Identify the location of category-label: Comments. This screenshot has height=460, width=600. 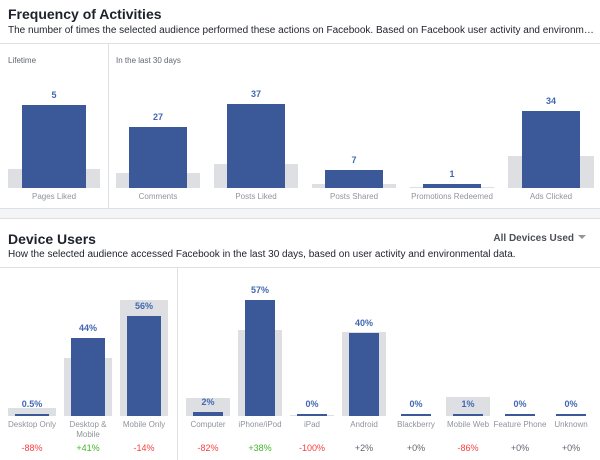
(158, 196).